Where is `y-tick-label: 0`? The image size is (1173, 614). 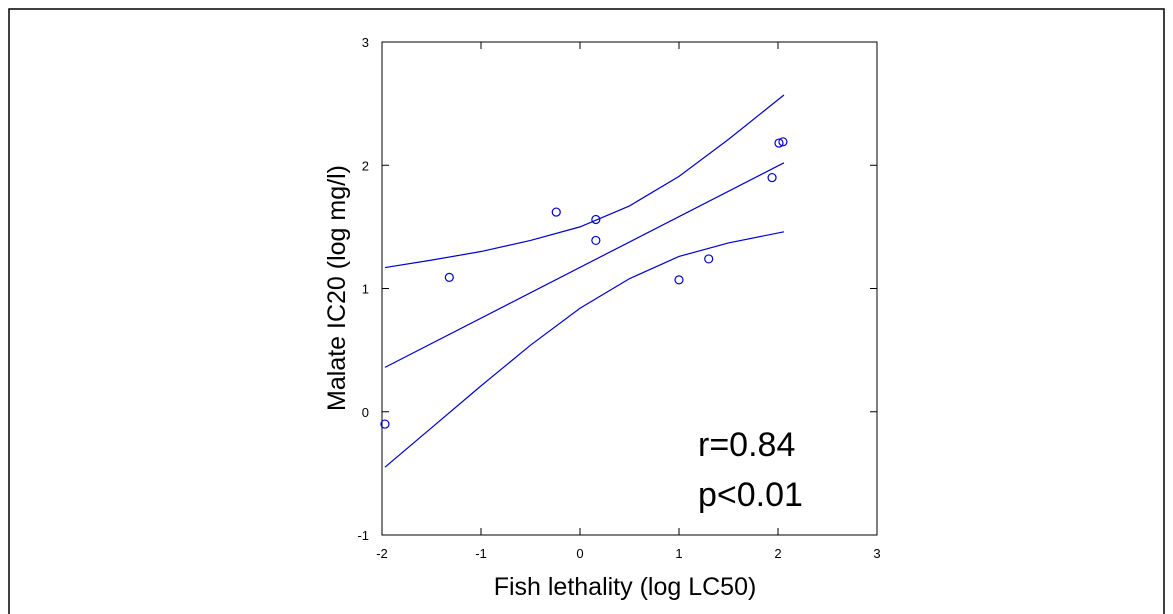 y-tick-label: 0 is located at coordinates (365, 412).